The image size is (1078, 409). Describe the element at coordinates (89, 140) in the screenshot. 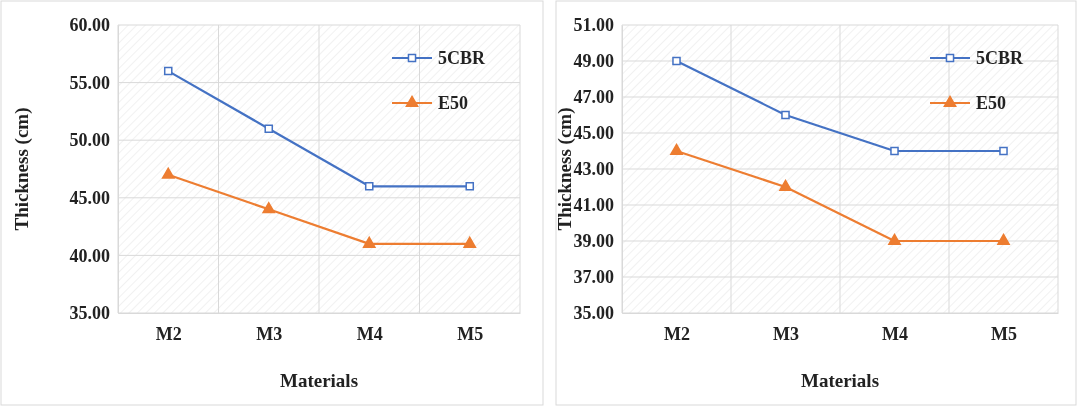

I see `y-tick-label: 50.00` at that location.